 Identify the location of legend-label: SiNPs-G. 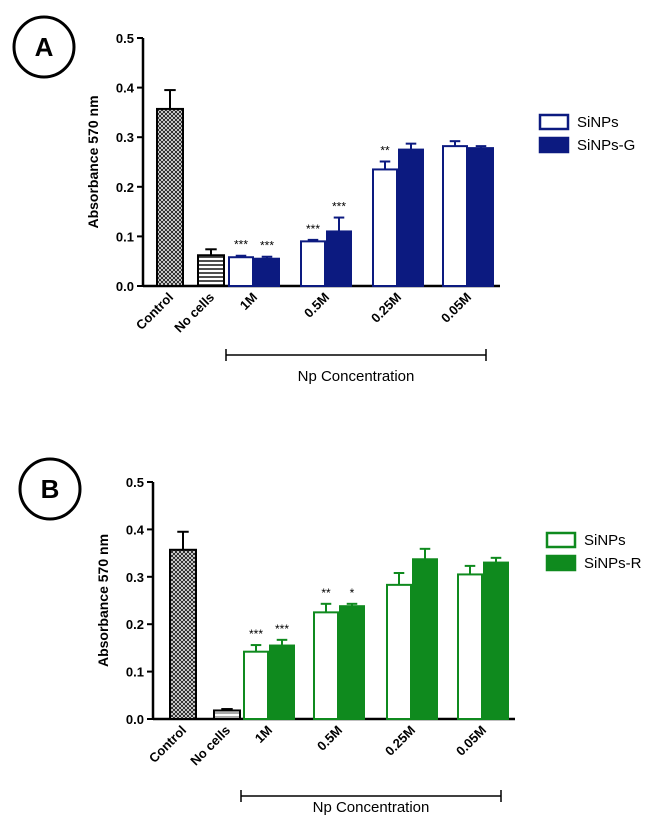
(606, 145).